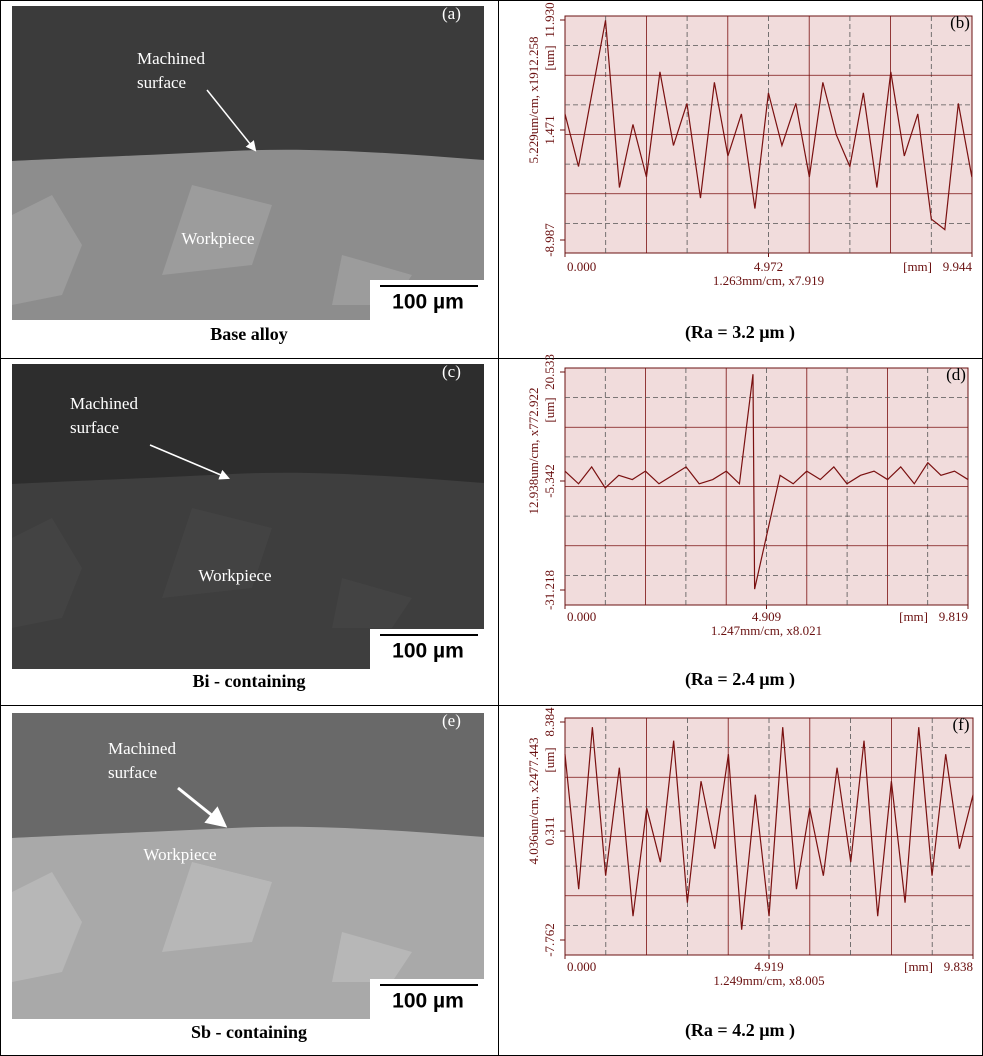 This screenshot has width=983, height=1056. Describe the element at coordinates (961, 724) in the screenshot. I see `chart-panel-label: (f)` at that location.